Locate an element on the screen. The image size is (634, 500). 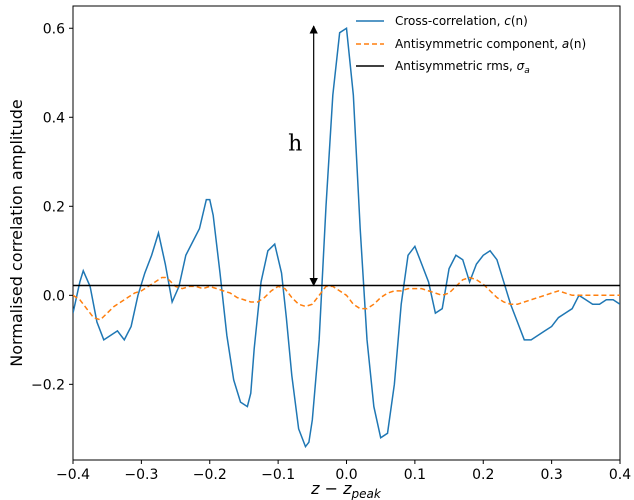
x-tick-label: 0.0 is located at coordinates (346, 475).